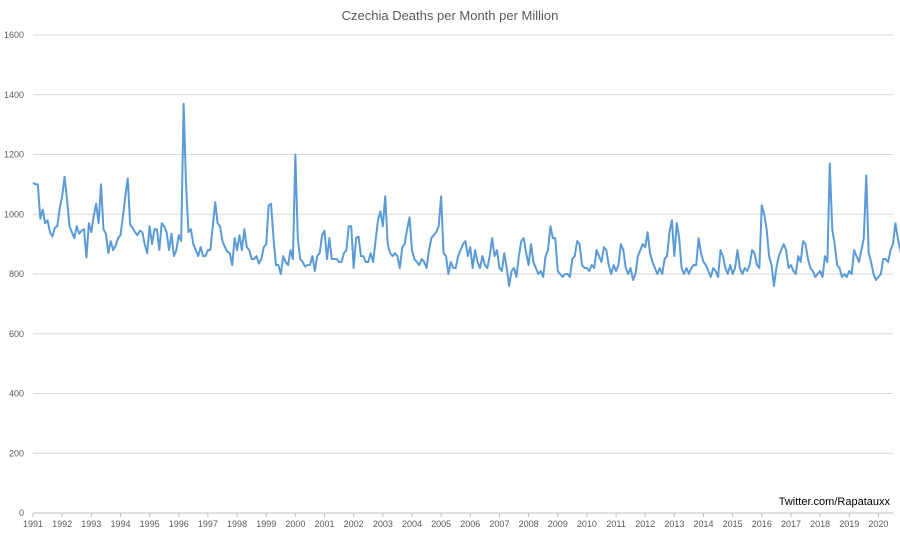 The height and width of the screenshot is (536, 900). I want to click on y-tick-label: 200, so click(16, 453).